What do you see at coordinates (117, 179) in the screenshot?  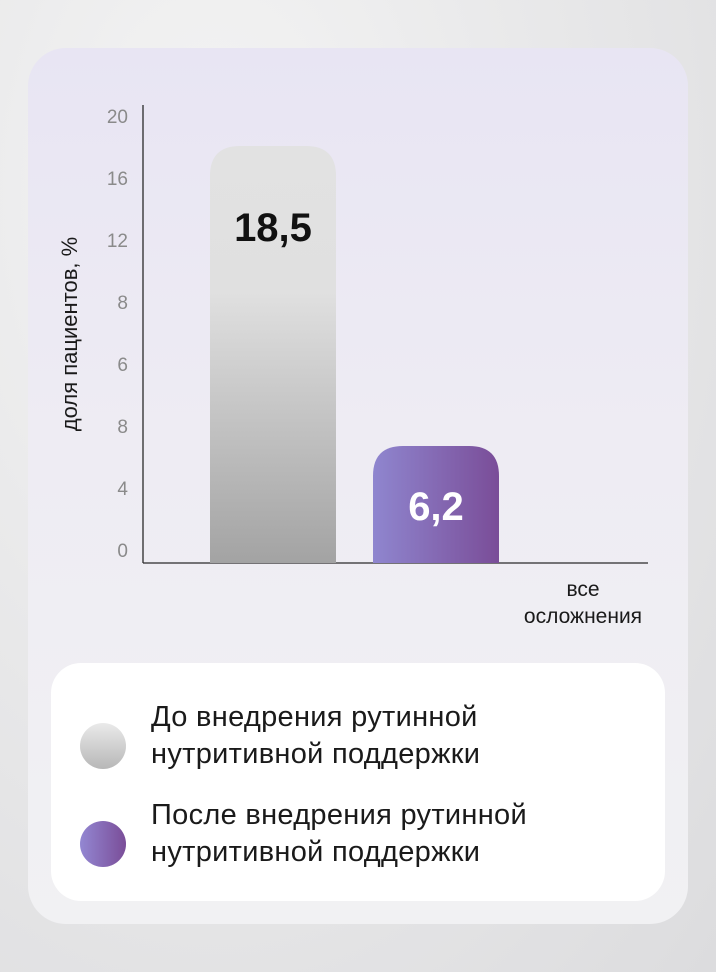 I see `y-tick-label: 16` at bounding box center [117, 179].